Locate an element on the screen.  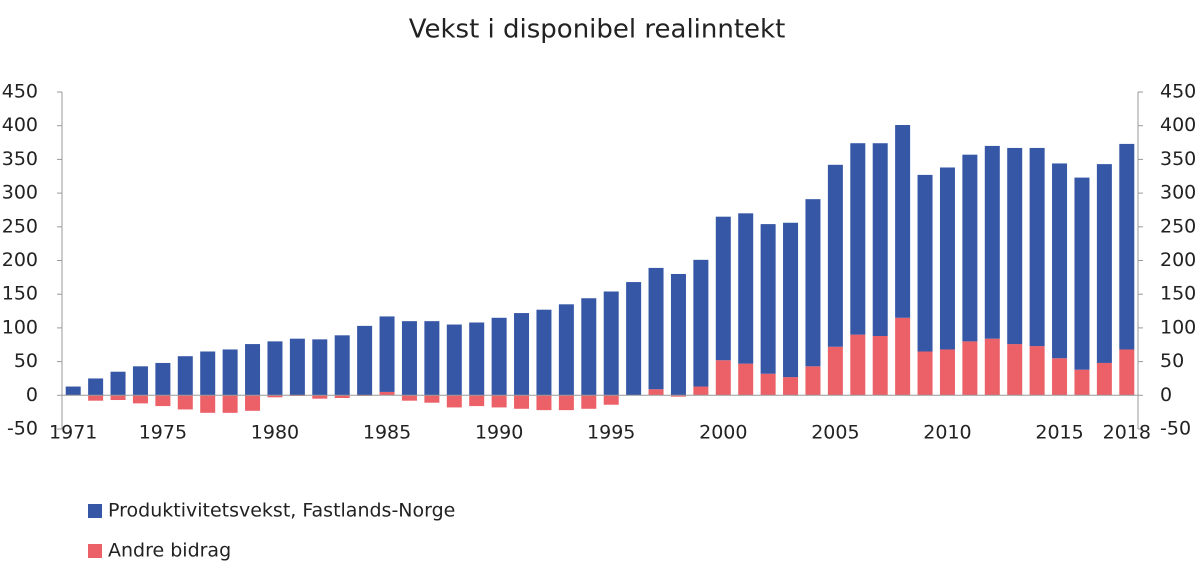
y2-tick-label: 450 is located at coordinates (1178, 92).